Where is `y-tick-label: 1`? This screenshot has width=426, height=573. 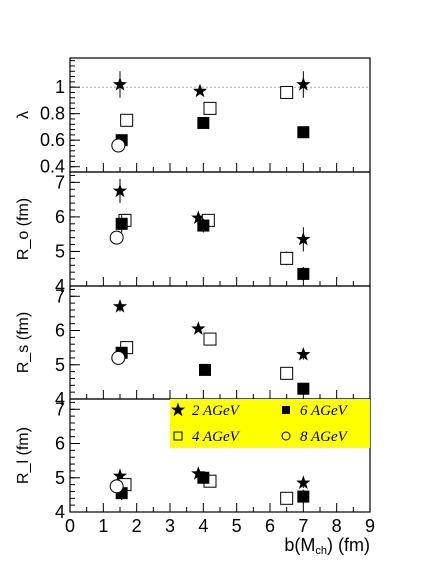 y-tick-label: 1 is located at coordinates (60, 87).